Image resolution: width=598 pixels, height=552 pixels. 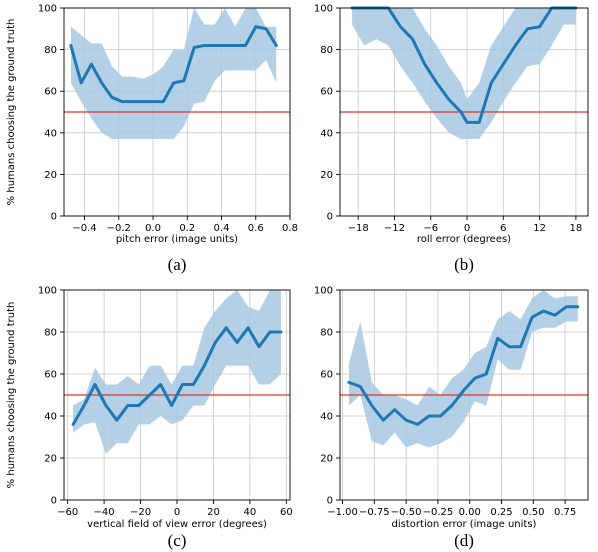 I want to click on x-tick-label: 0.8, so click(x=290, y=228).